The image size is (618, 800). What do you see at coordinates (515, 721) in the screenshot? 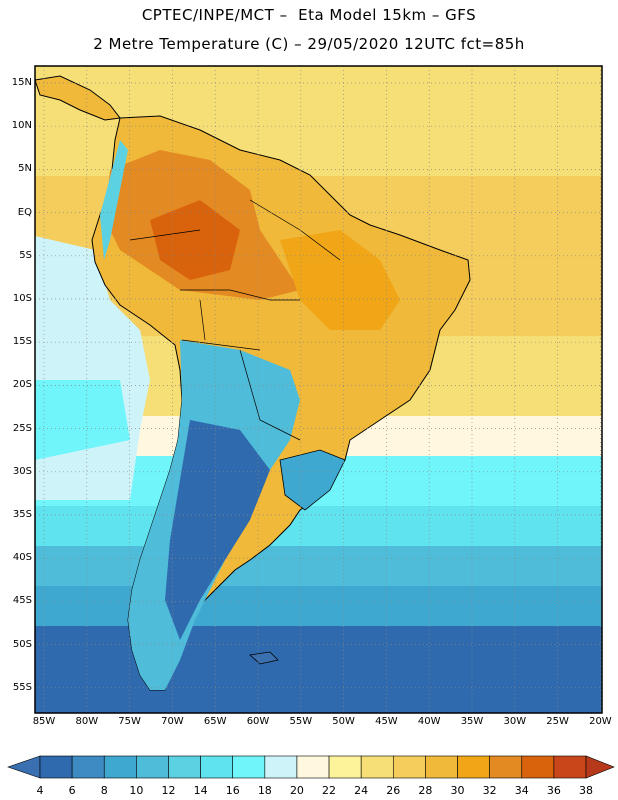
I see `lon-label: 30W` at bounding box center [515, 721].